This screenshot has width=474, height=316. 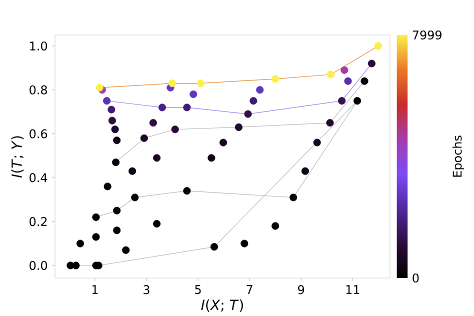 What do you see at coordinates (427, 35) in the screenshot?
I see `color-bar-label: 7999` at bounding box center [427, 35].